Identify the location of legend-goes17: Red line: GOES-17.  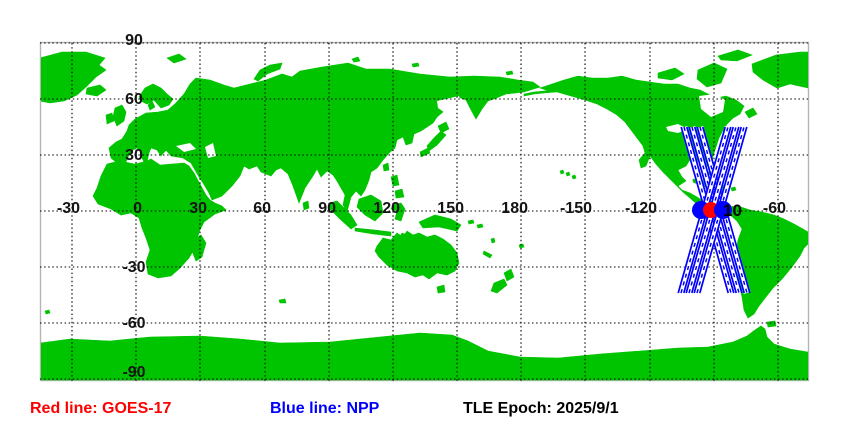
(100, 408).